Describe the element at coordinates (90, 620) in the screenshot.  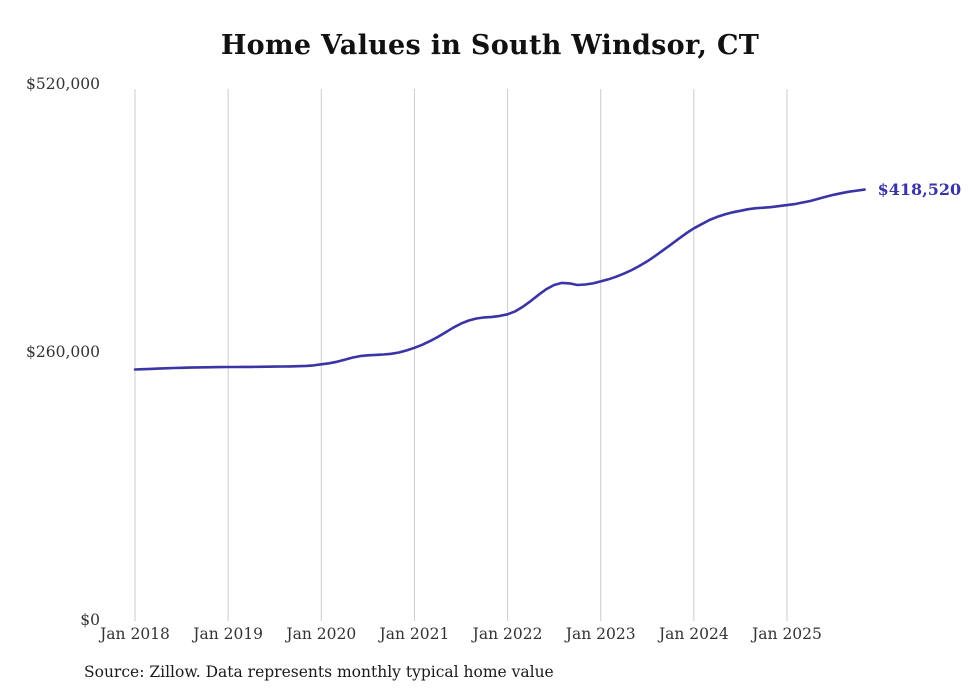
I see `y-axis-label: $0` at that location.